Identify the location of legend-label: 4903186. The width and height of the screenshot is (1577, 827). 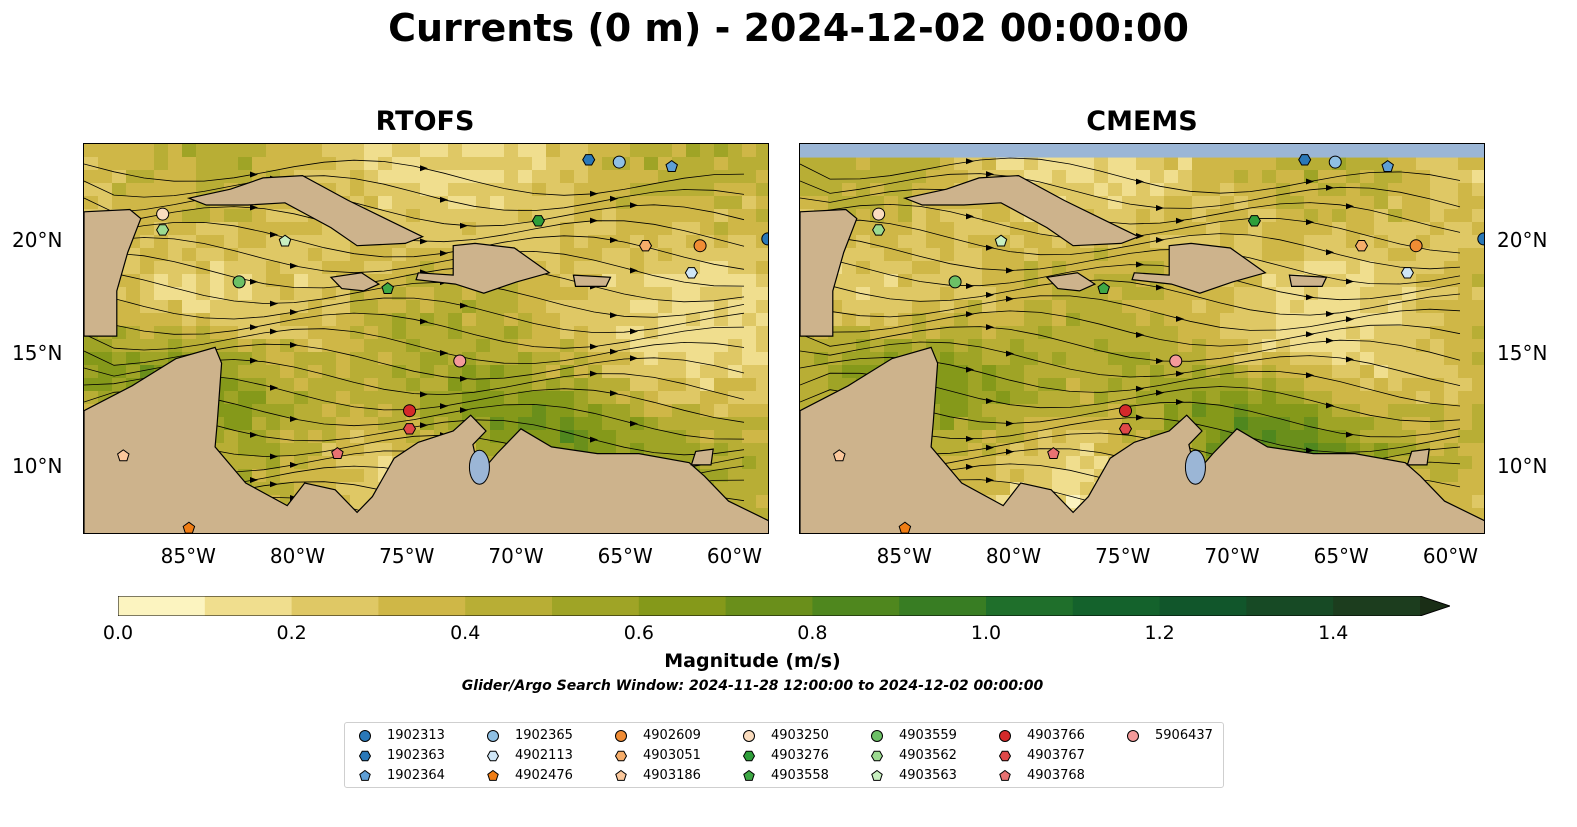
(672, 775).